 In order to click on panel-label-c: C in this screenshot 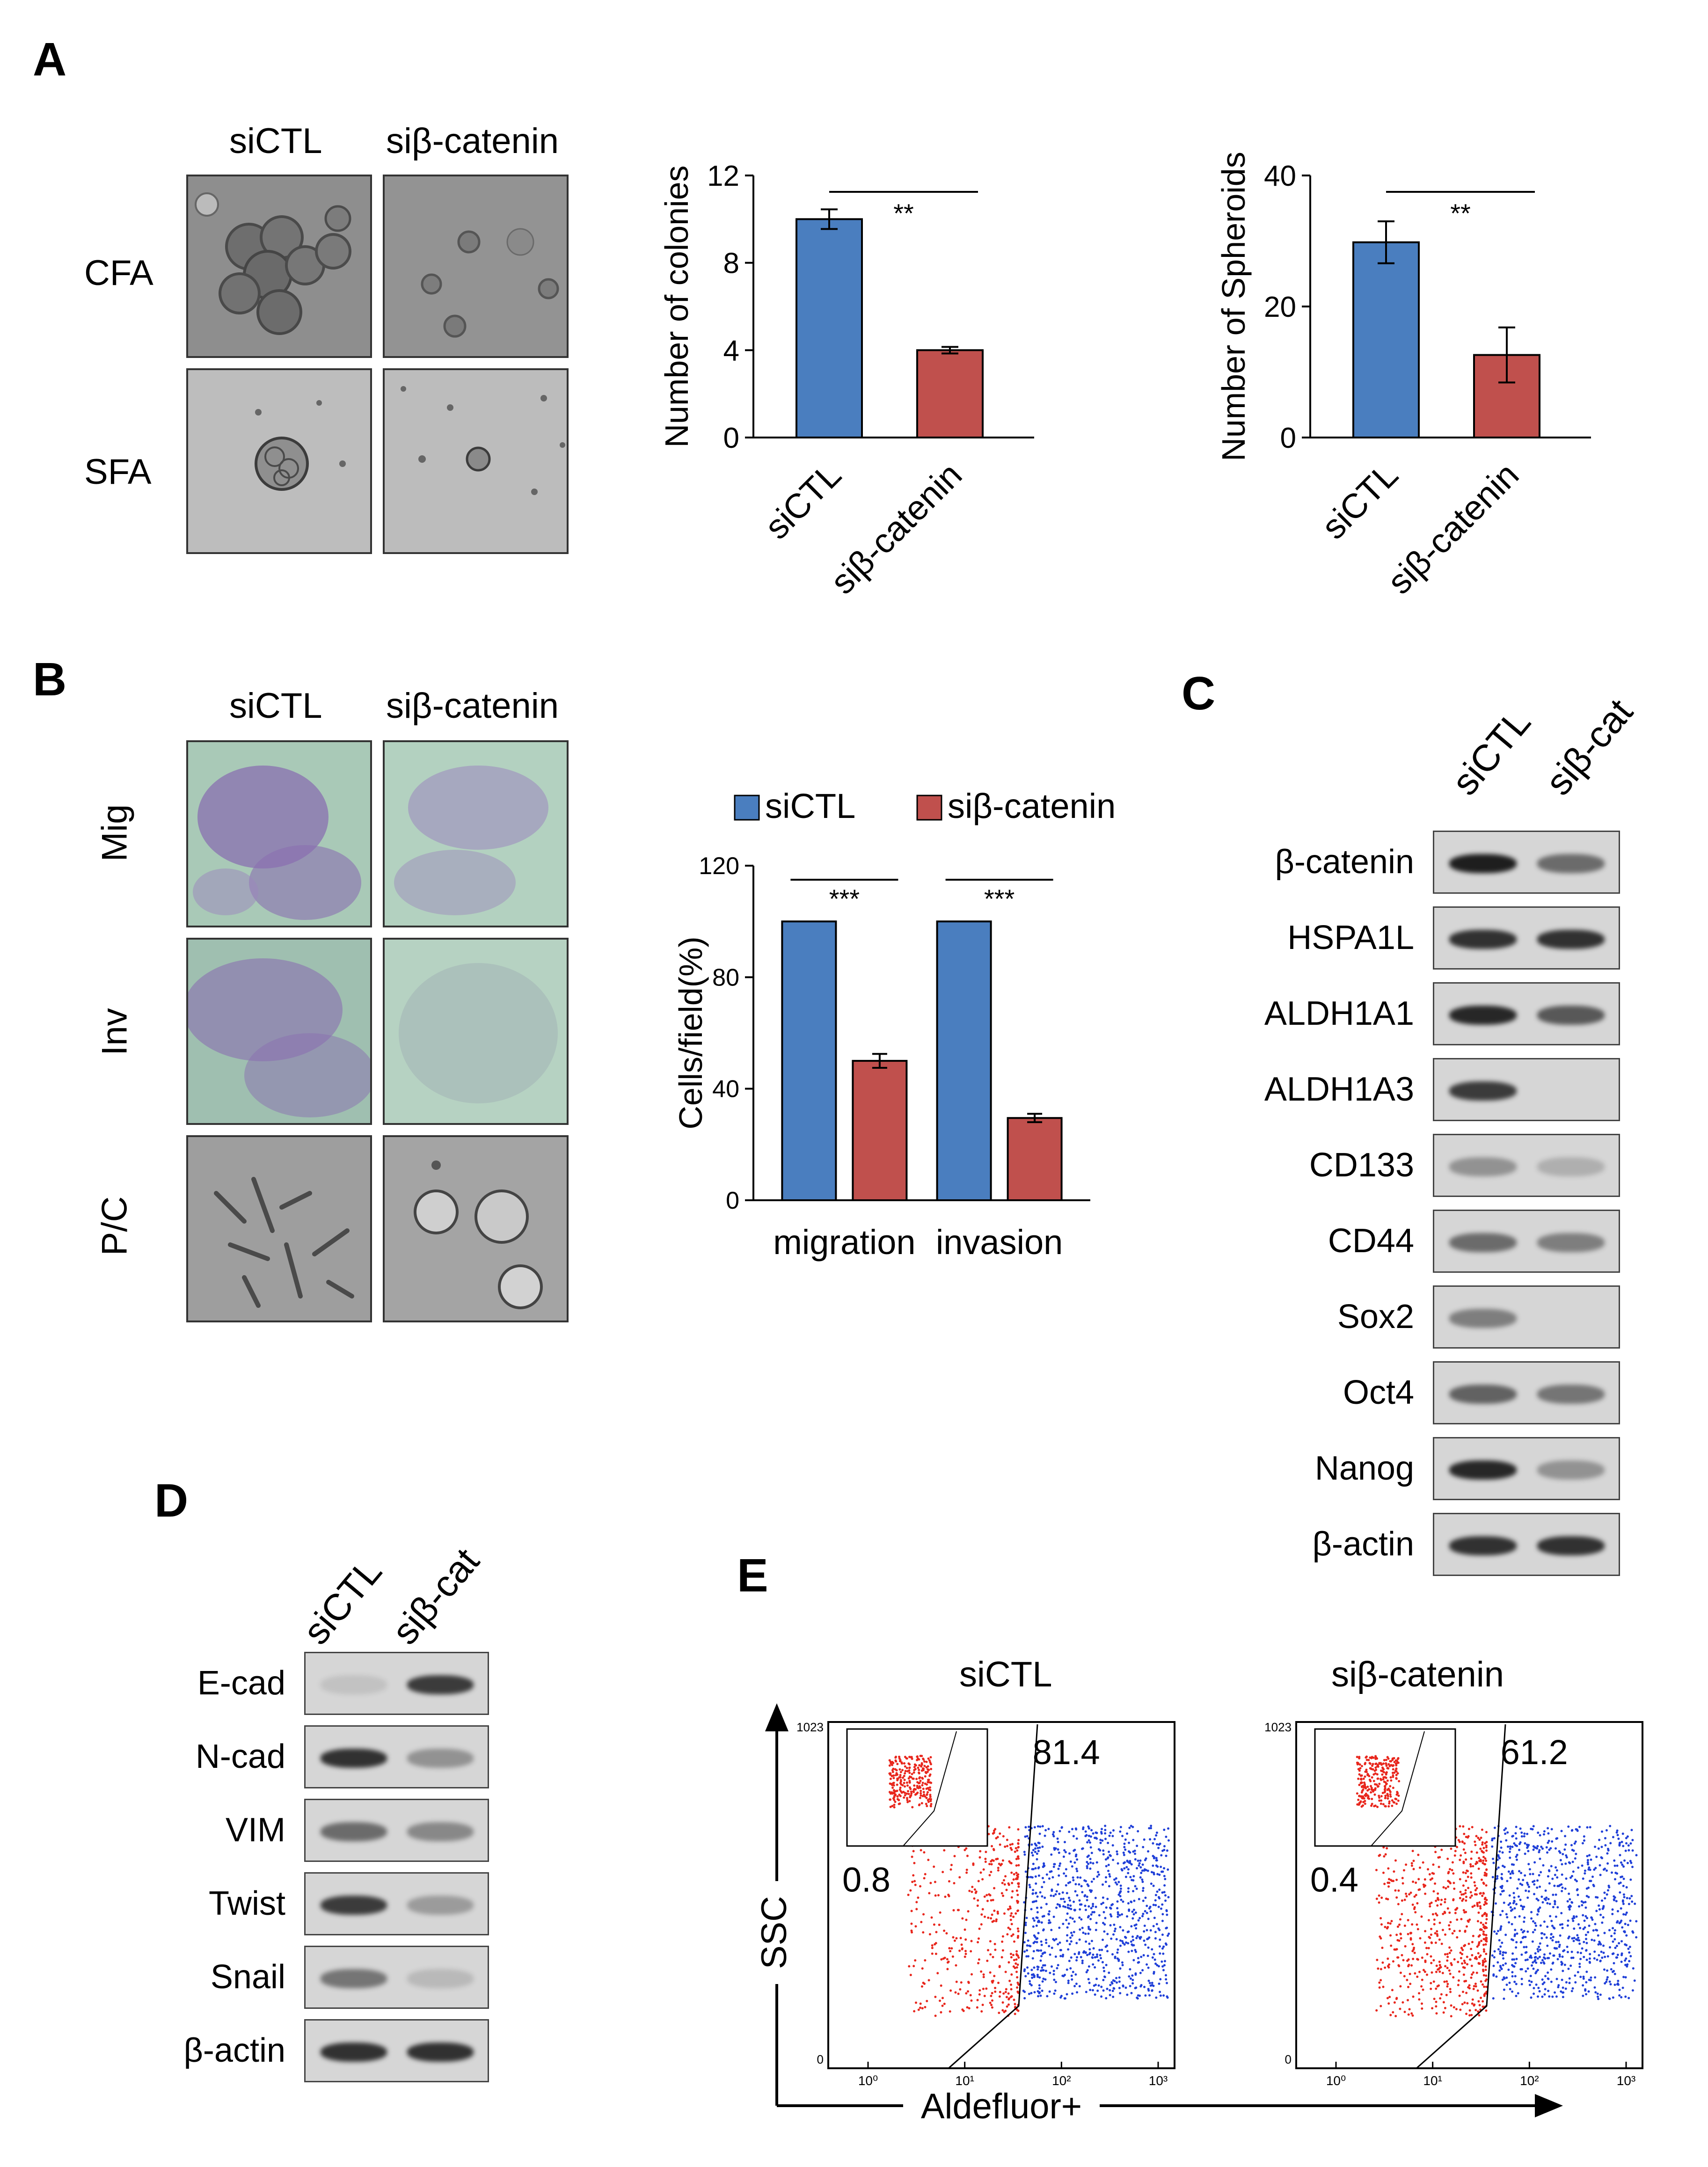, I will do `click(1199, 693)`.